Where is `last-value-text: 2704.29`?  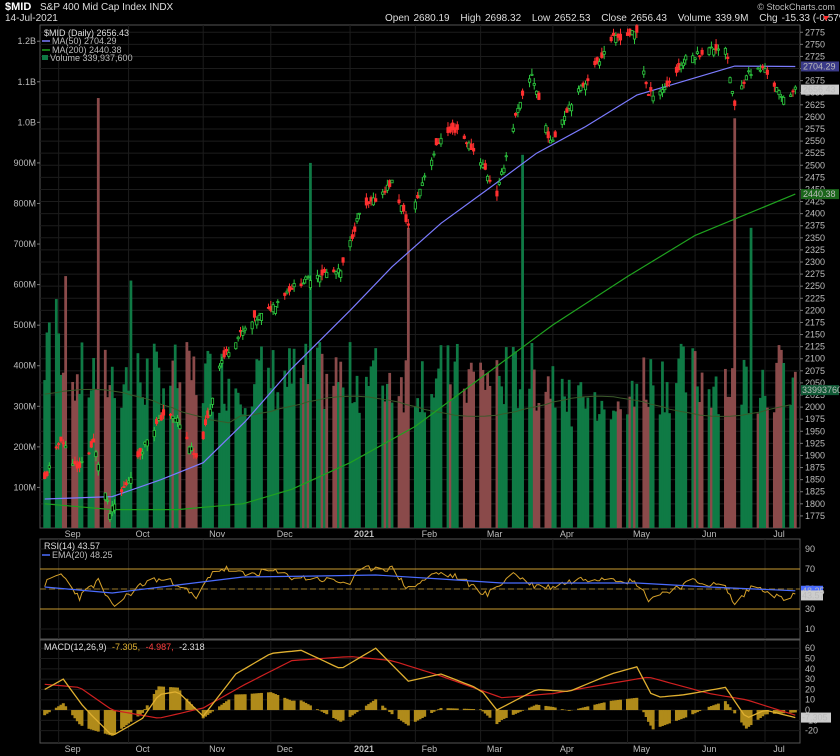 last-value-text: 2704.29 is located at coordinates (819, 66).